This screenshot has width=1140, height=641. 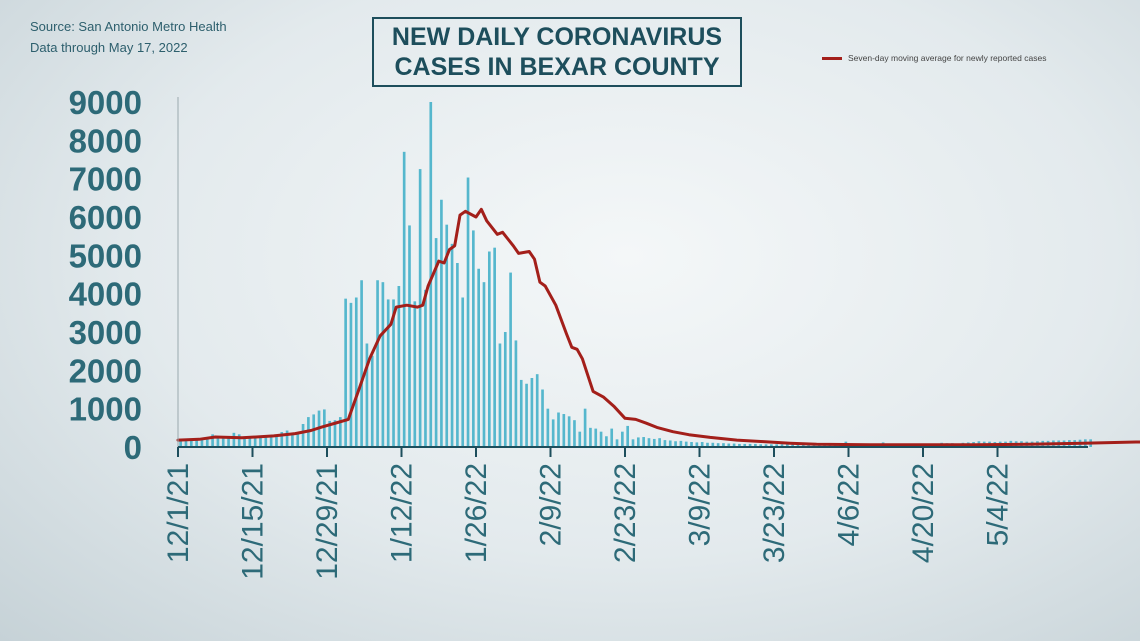 I want to click on chart-title-line-1: NEW DAILY CORONAVIRUS, so click(x=557, y=37).